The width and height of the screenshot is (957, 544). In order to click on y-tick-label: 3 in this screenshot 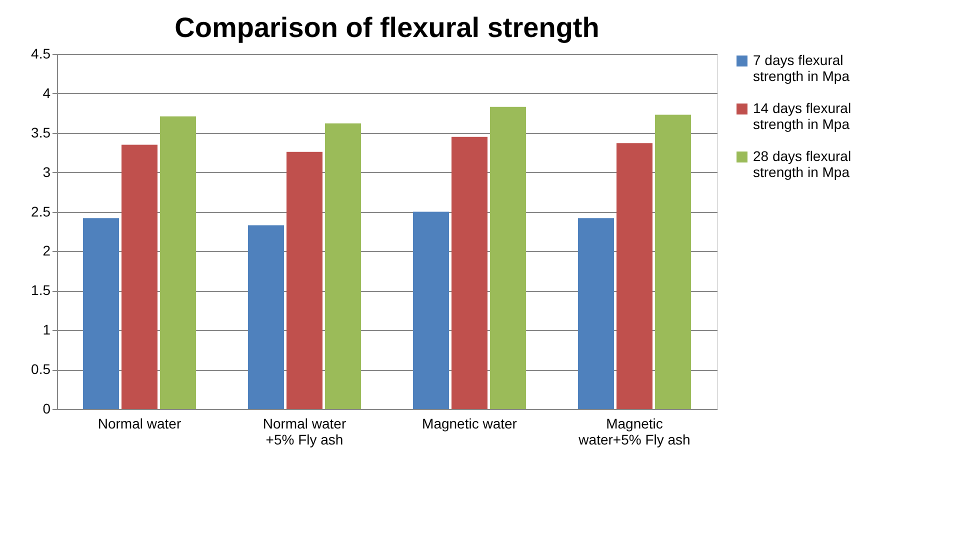, I will do `click(46, 172)`.